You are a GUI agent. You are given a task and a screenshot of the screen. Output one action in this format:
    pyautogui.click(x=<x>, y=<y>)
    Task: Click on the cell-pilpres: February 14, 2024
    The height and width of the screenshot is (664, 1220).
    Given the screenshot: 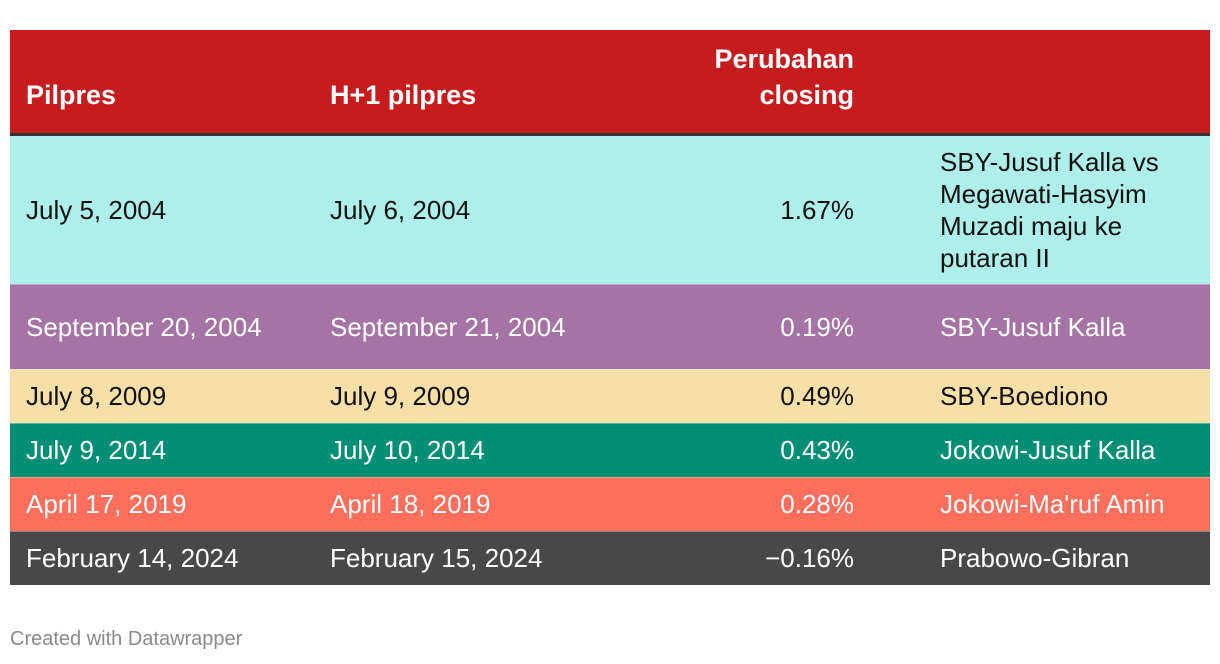 What is the action you would take?
    pyautogui.click(x=162, y=558)
    